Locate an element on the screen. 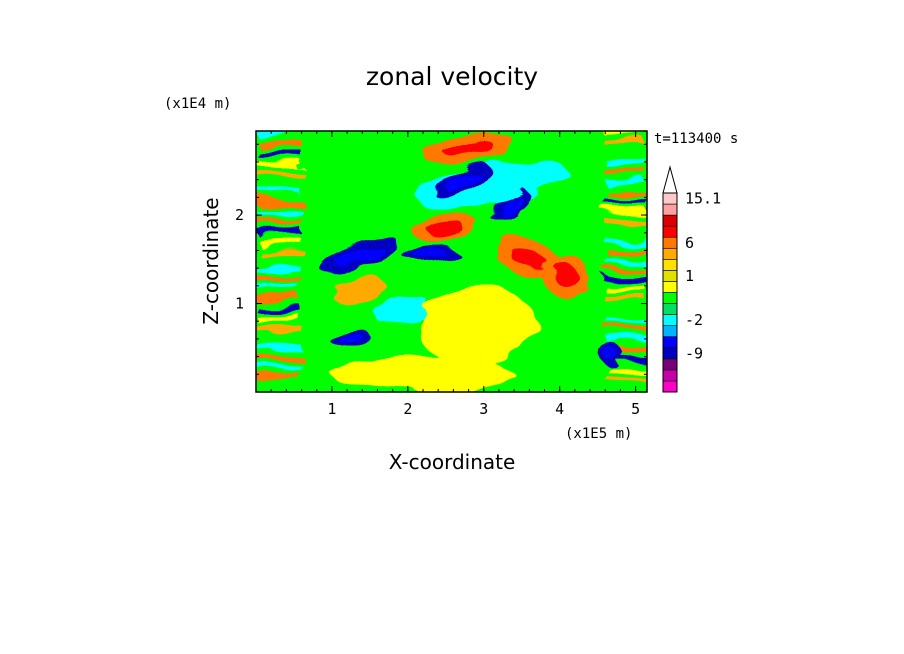 Image resolution: width=904 pixels, height=654 pixels. chart-title: zonal velocity is located at coordinates (452, 76).